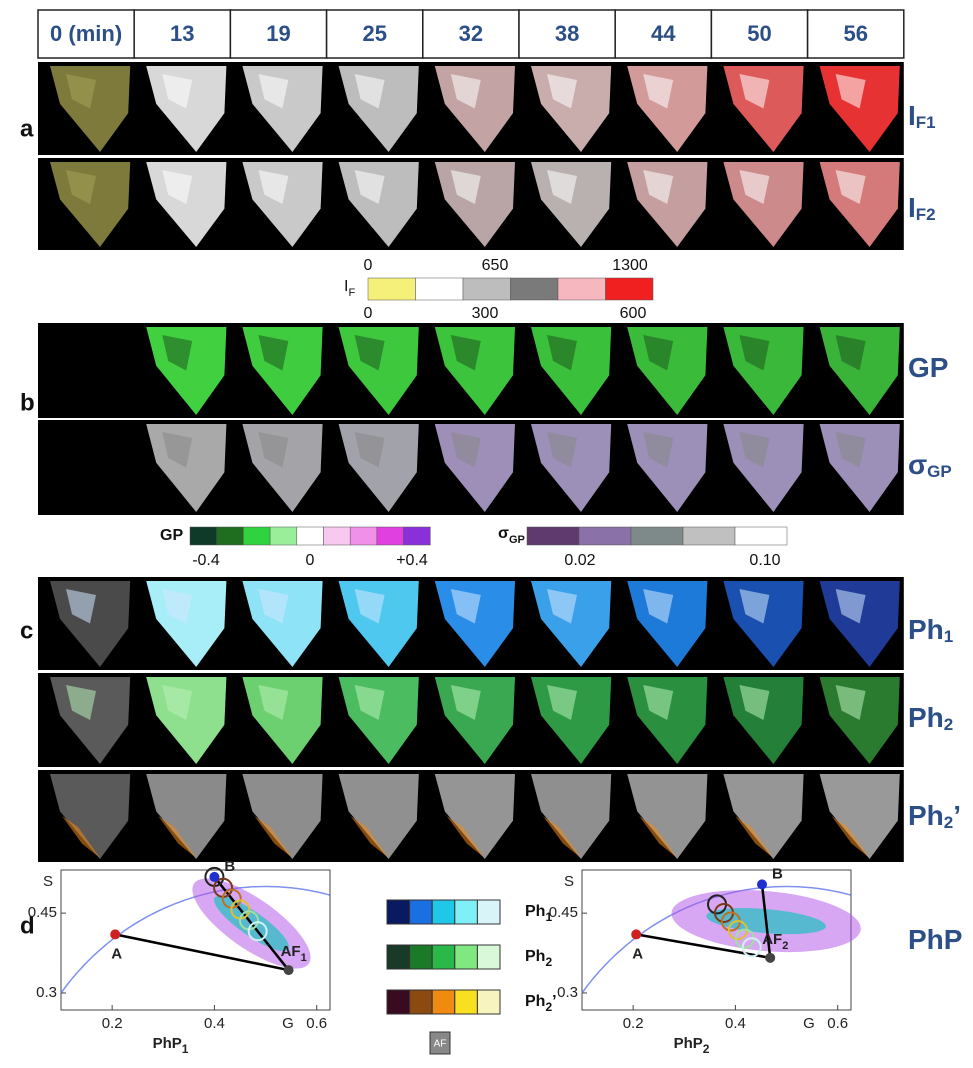 The width and height of the screenshot is (973, 1068). What do you see at coordinates (928, 367) in the screenshot?
I see `row-label: GP` at bounding box center [928, 367].